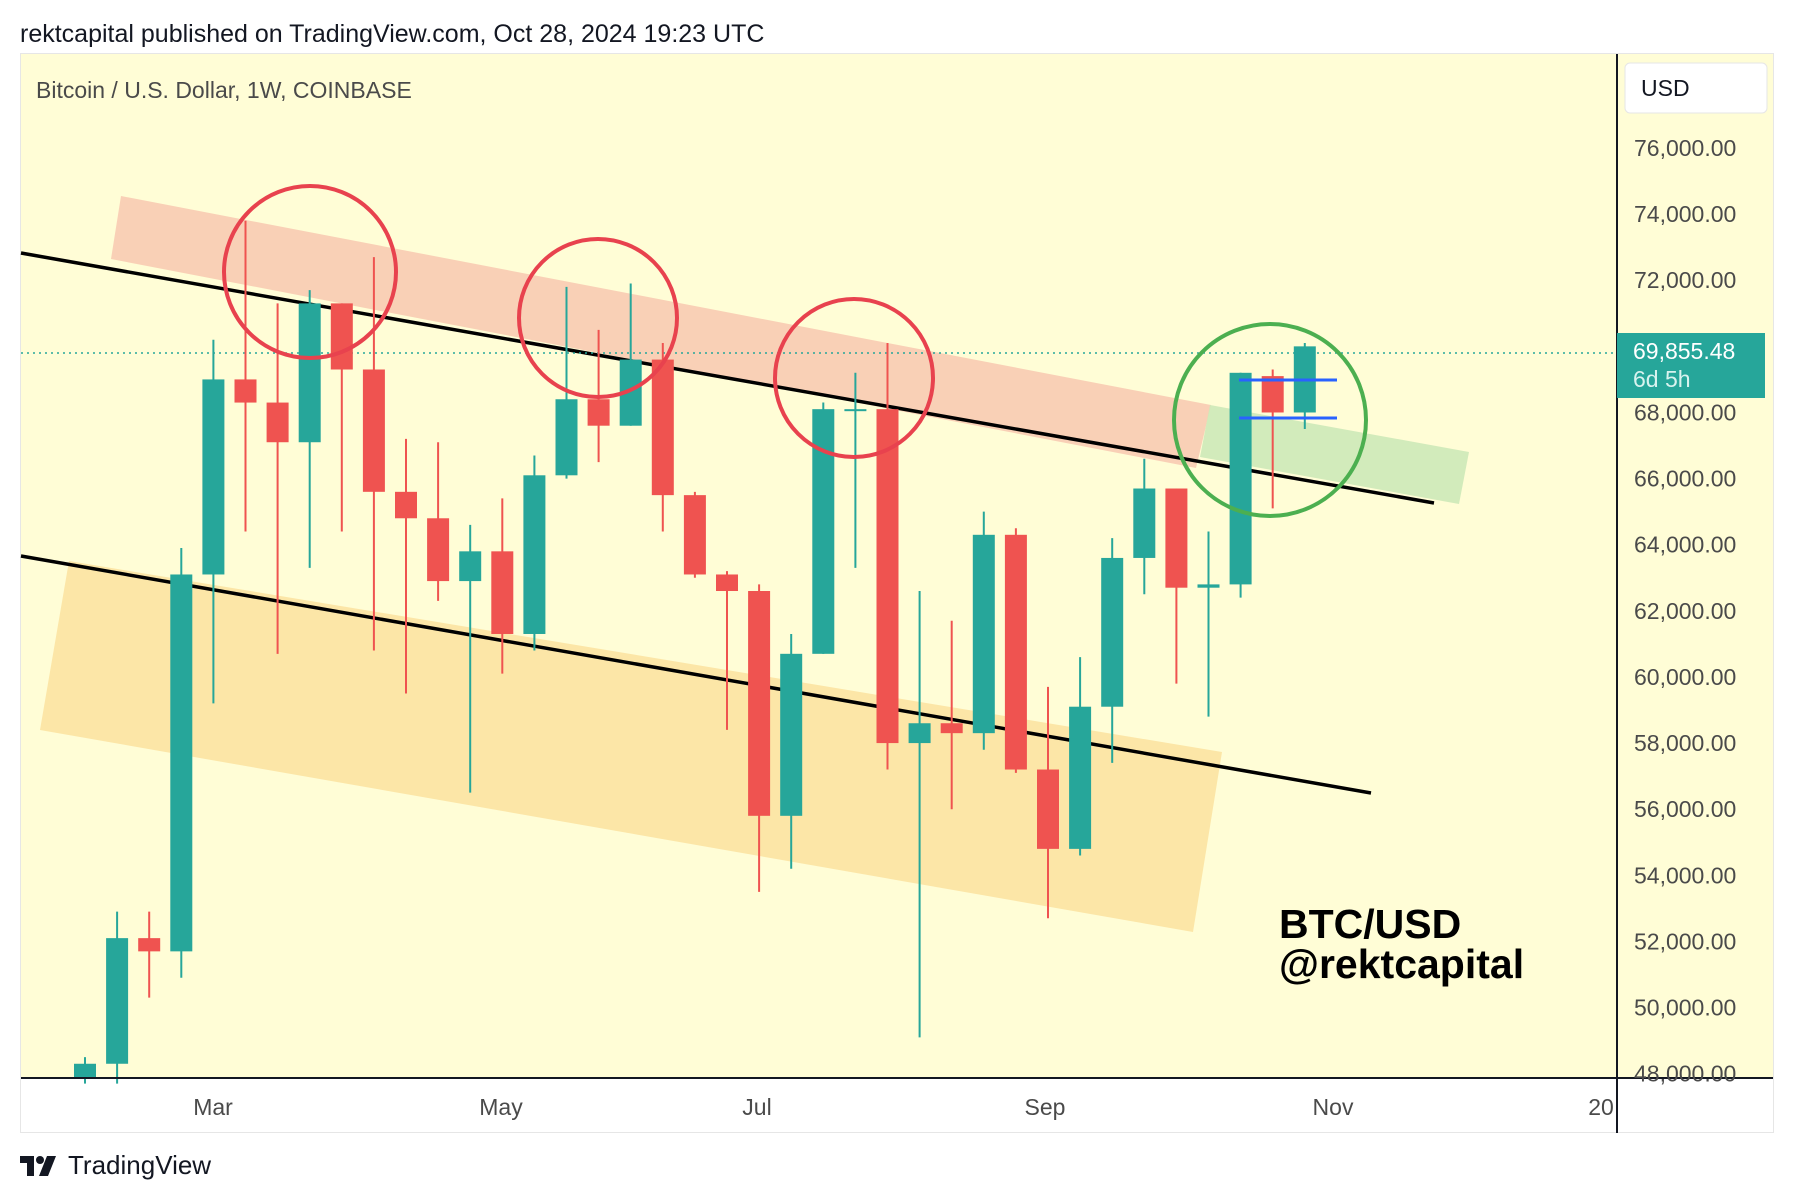 The height and width of the screenshot is (1202, 1794). I want to click on y-tick-label: 48,000.00, so click(1685, 1074).